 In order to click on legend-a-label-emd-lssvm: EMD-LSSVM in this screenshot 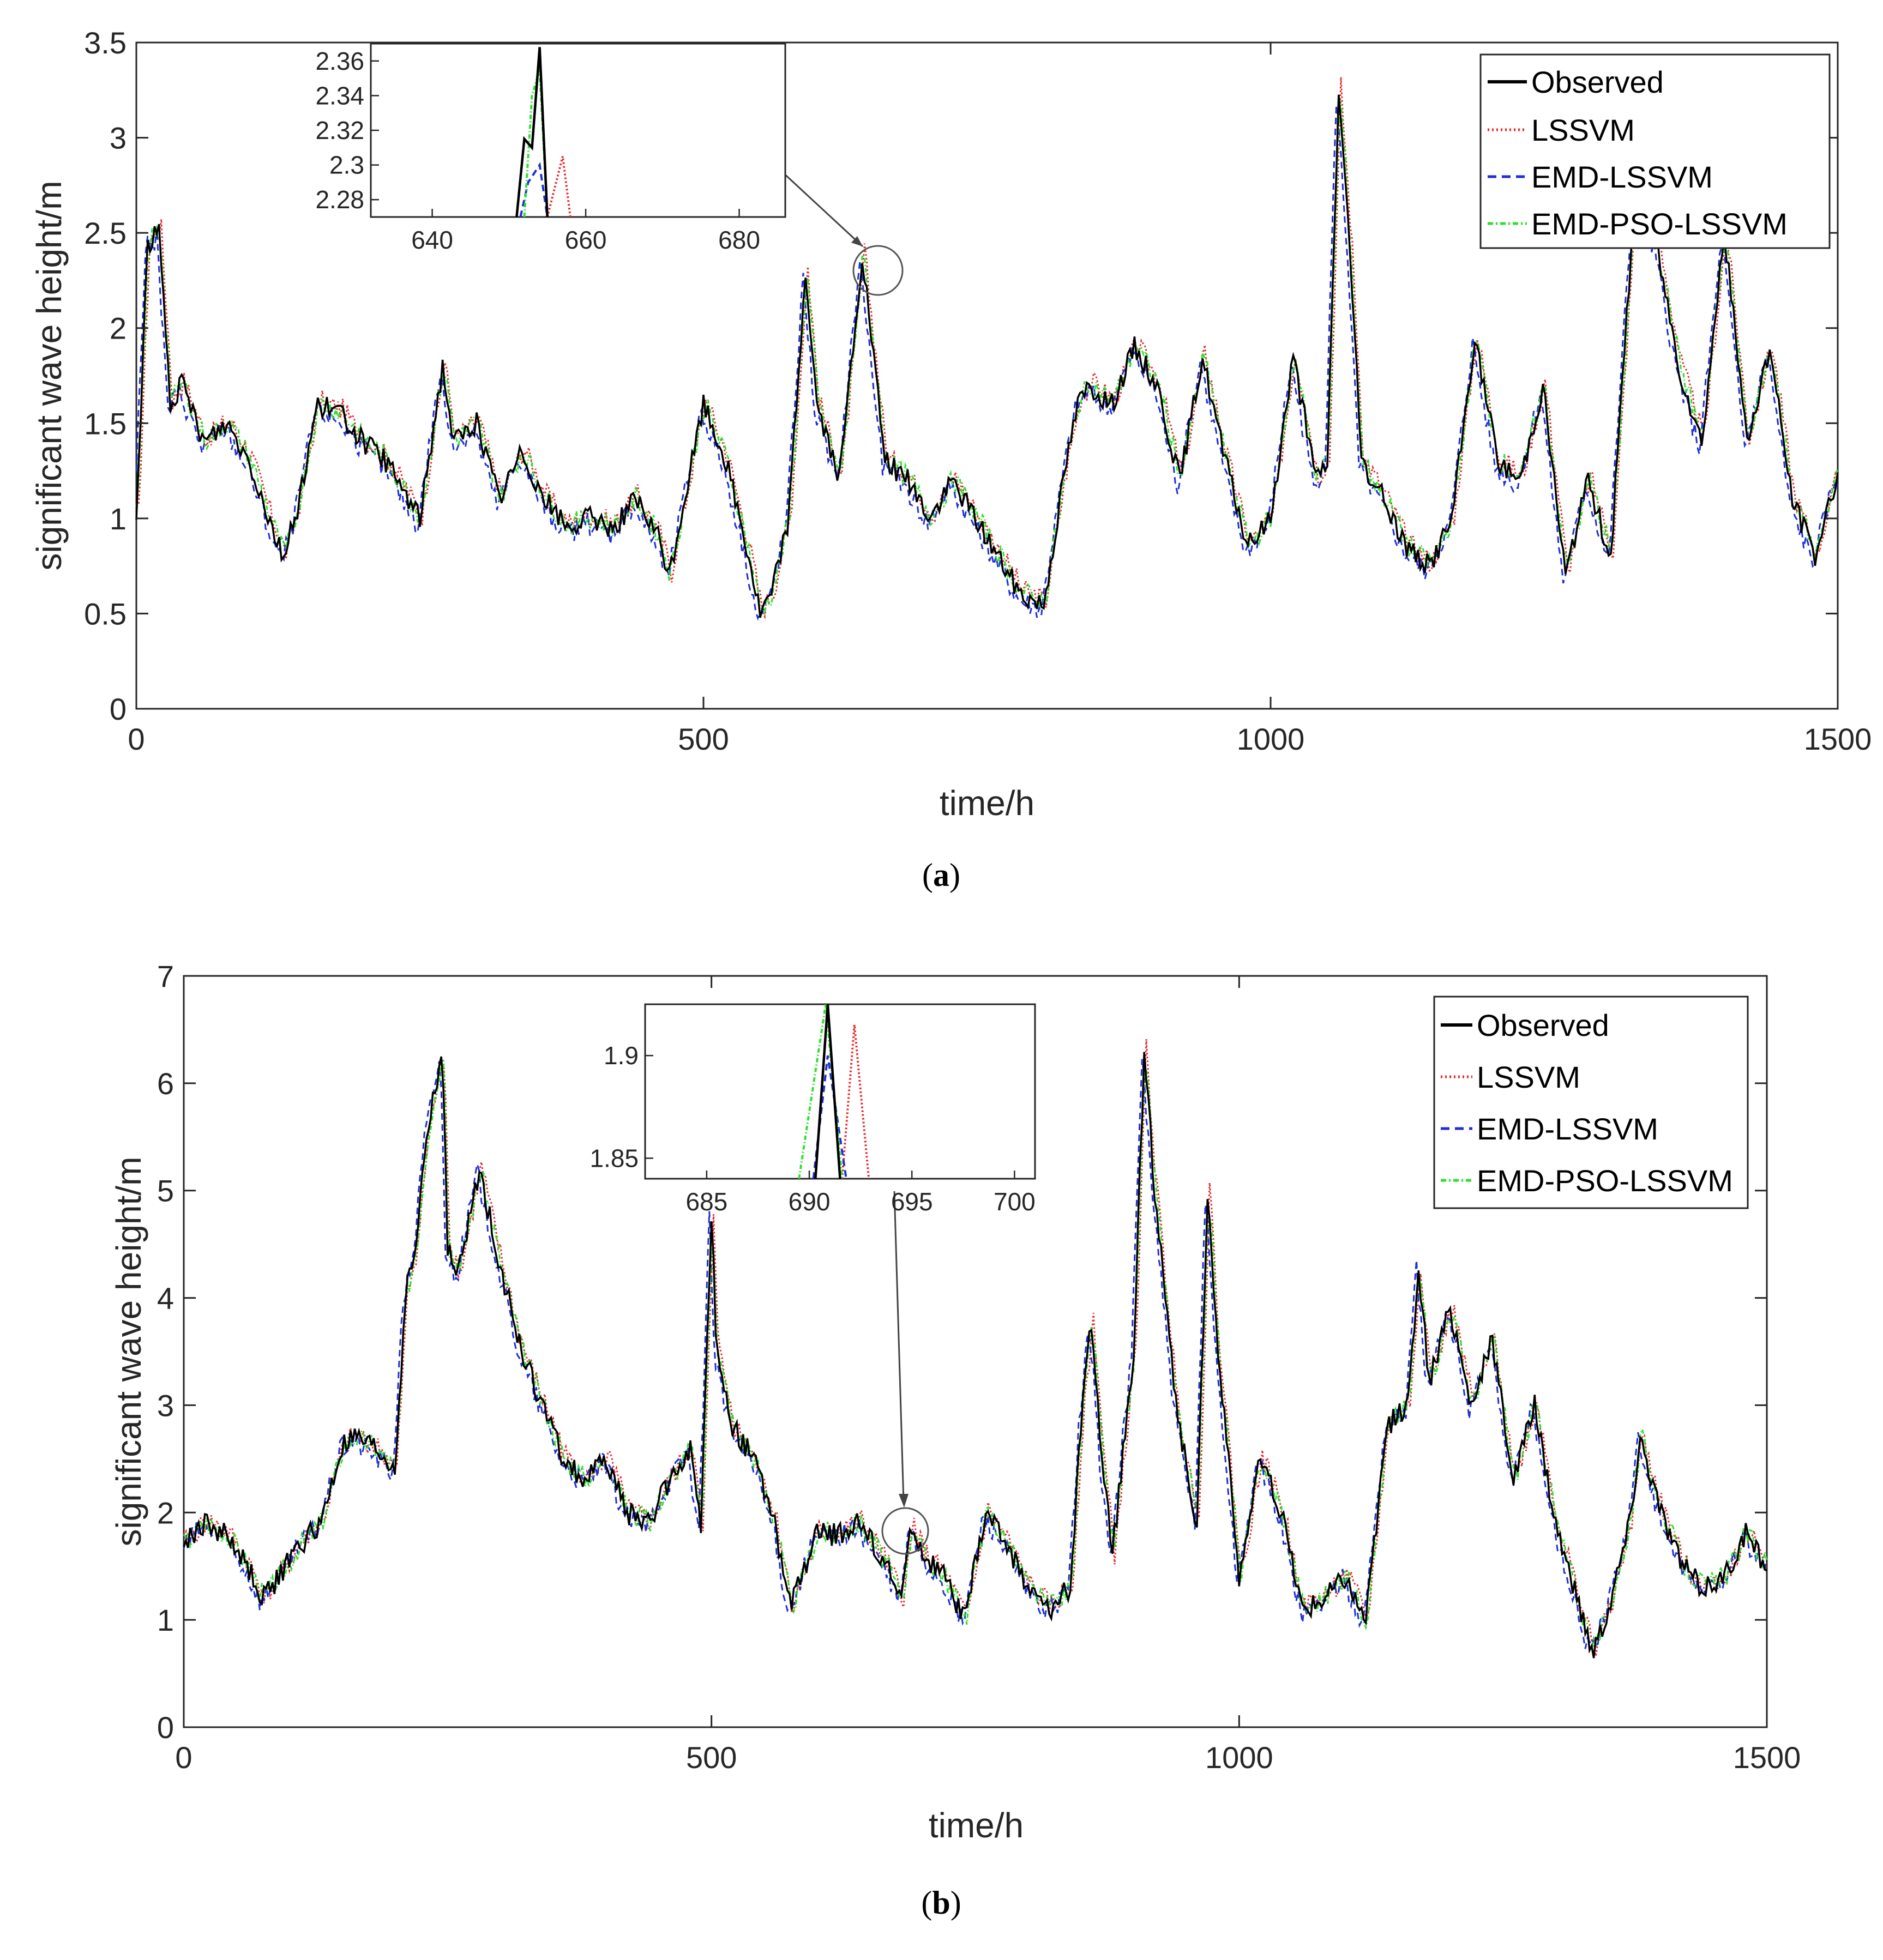, I will do `click(1622, 177)`.